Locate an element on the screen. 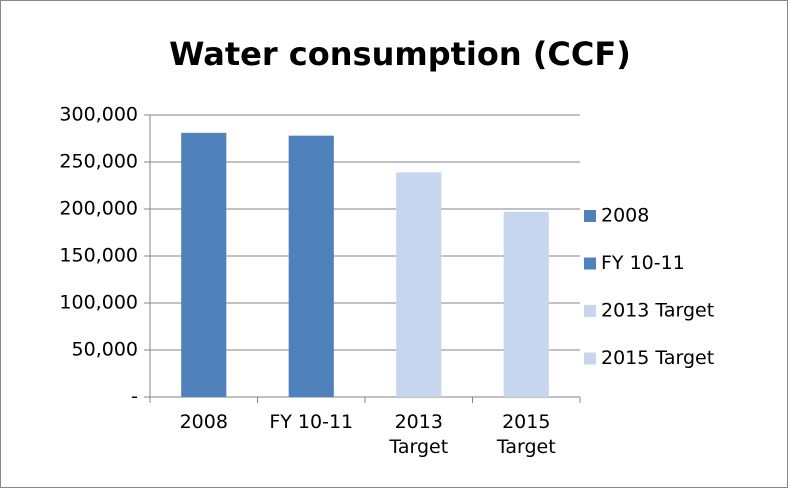 This screenshot has width=788, height=488. chart-title: Water consumption (CCF) is located at coordinates (400, 54).